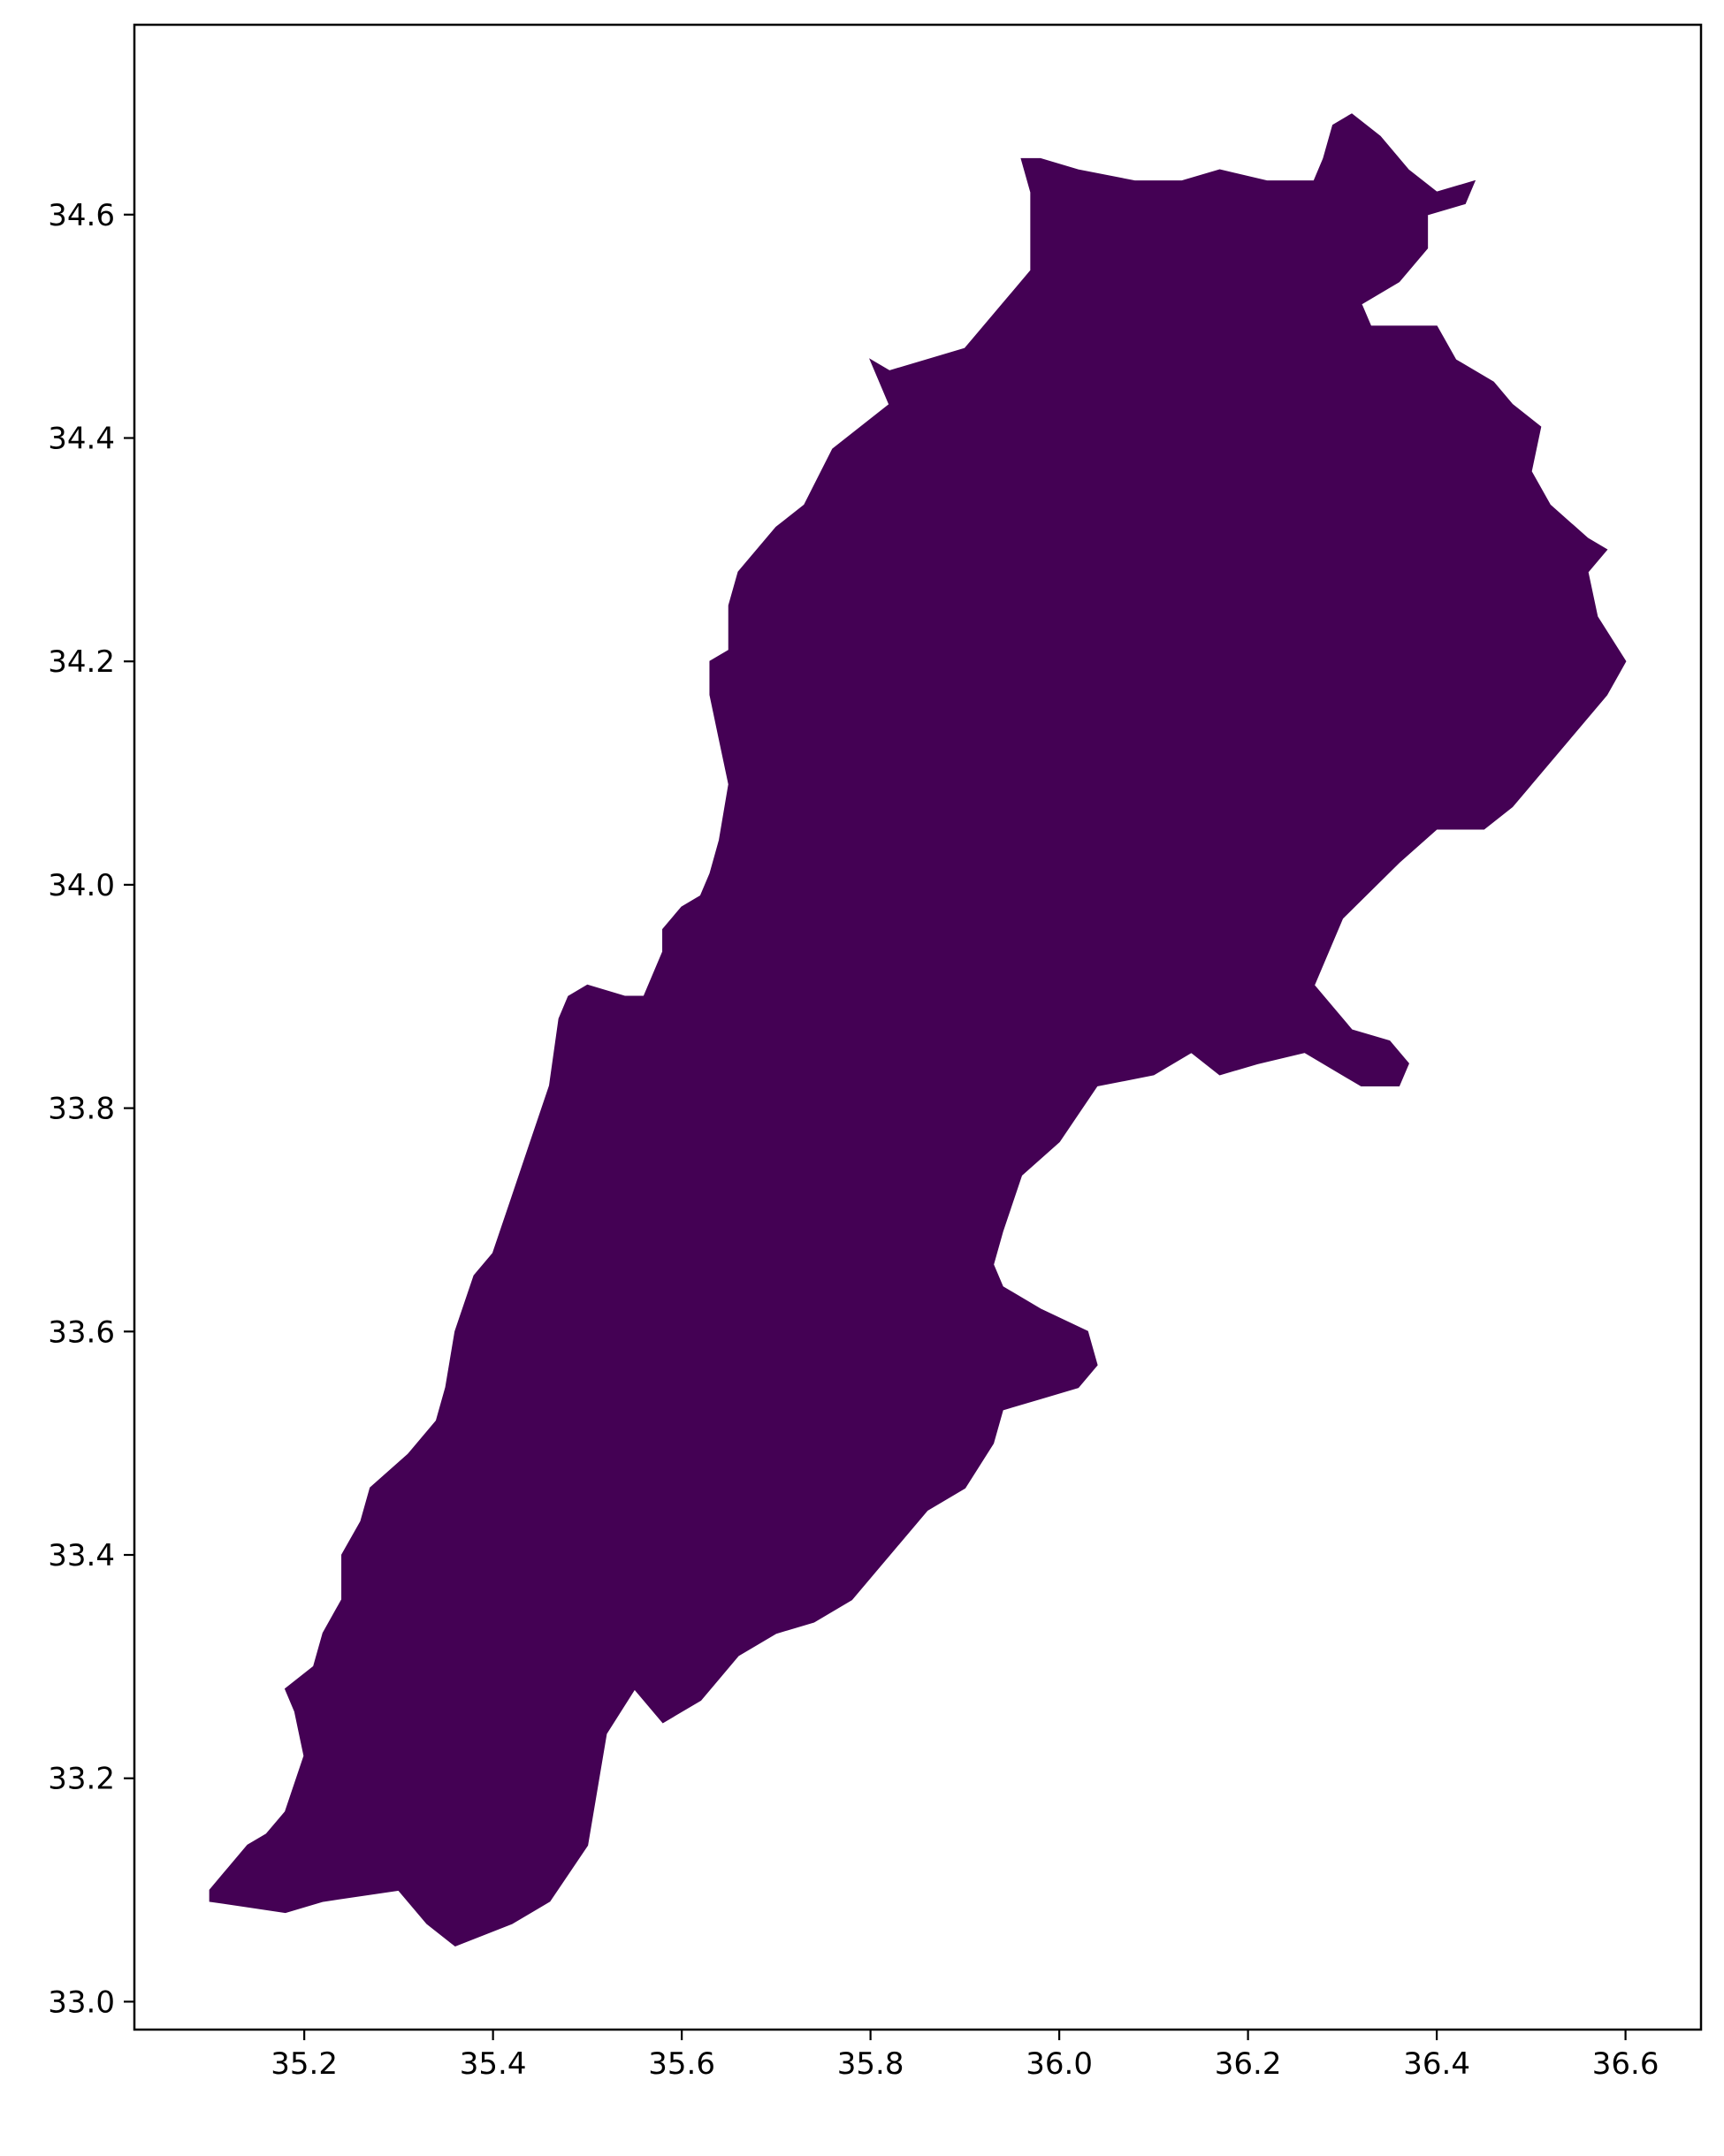 This screenshot has height=2156, width=1724. Describe the element at coordinates (1248, 2064) in the screenshot. I see `x-tick-label: 36.2` at that location.